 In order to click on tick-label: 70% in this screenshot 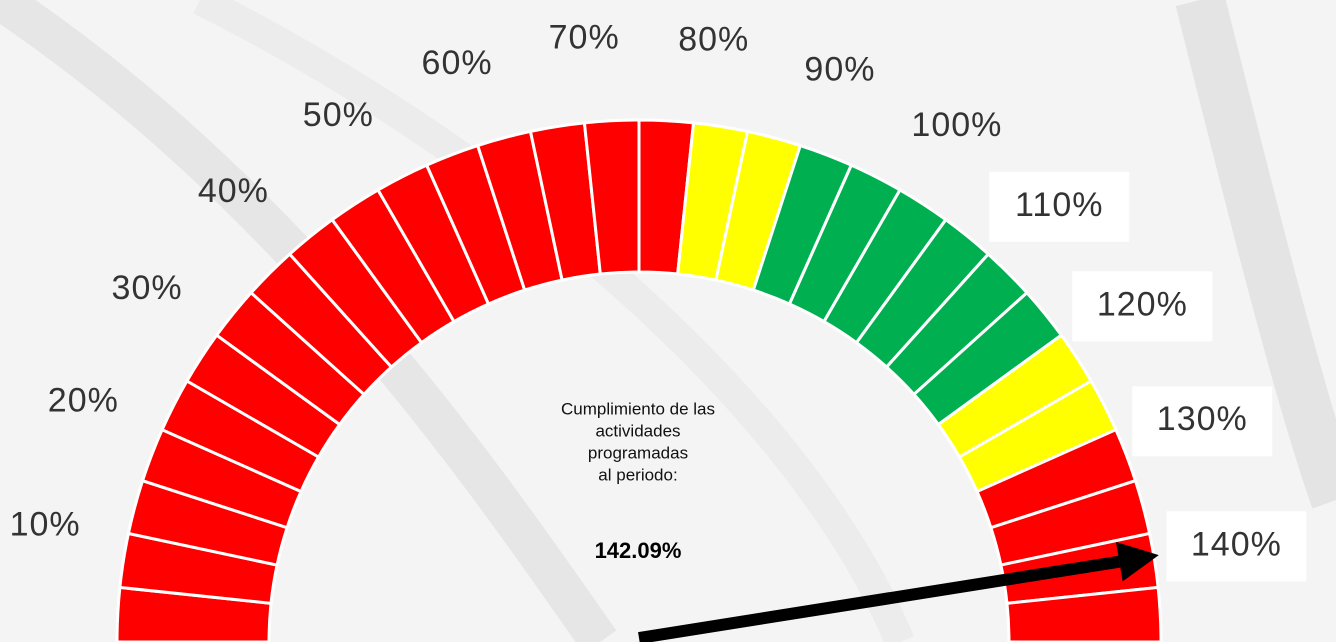, I will do `click(584, 37)`.